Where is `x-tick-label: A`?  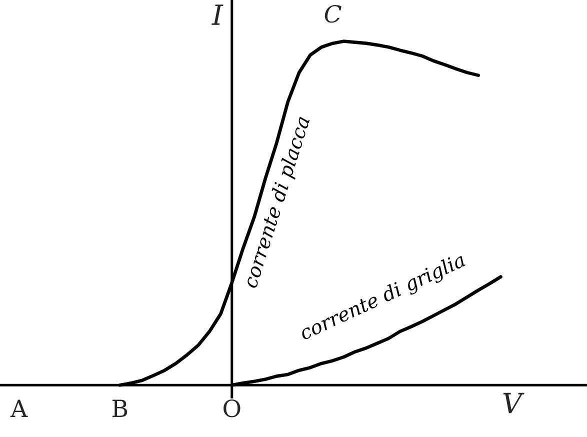 x-tick-label: A is located at coordinates (19, 408).